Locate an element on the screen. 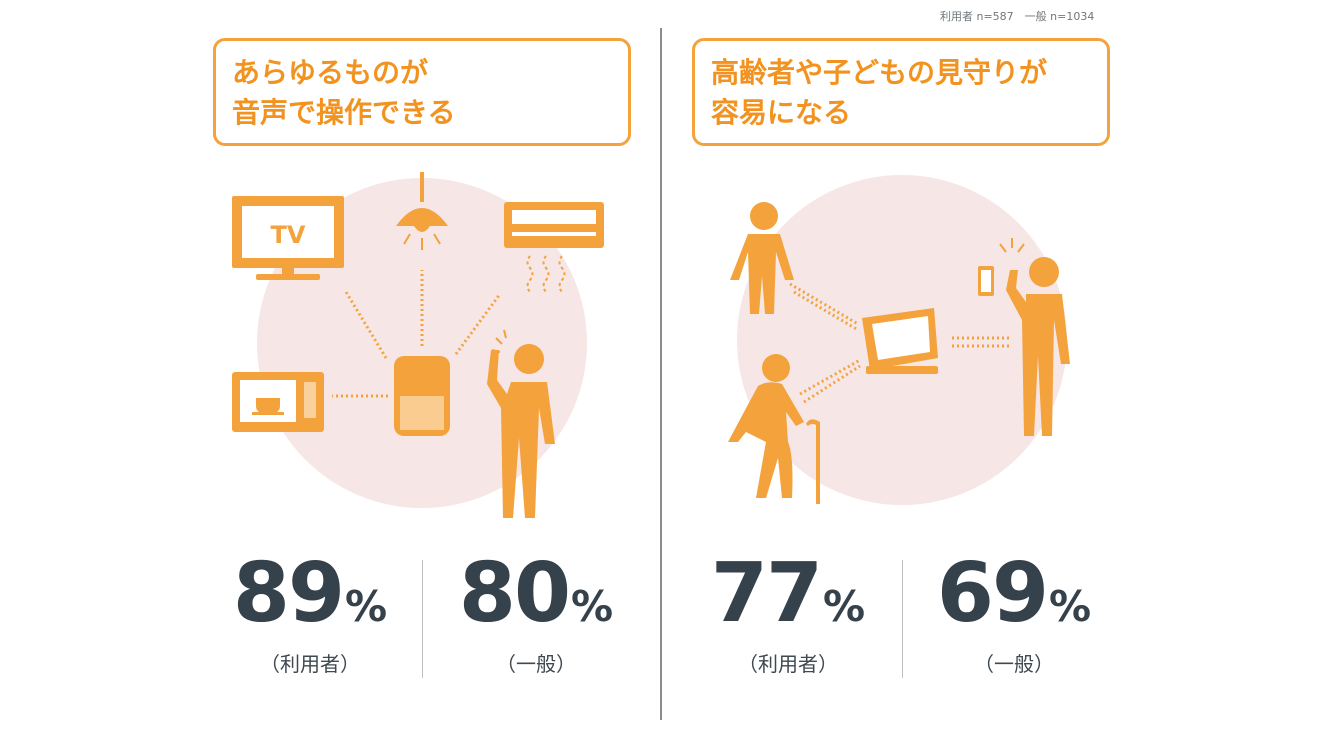 The width and height of the screenshot is (1320, 743). tv-icon: TV is located at coordinates (288, 238).